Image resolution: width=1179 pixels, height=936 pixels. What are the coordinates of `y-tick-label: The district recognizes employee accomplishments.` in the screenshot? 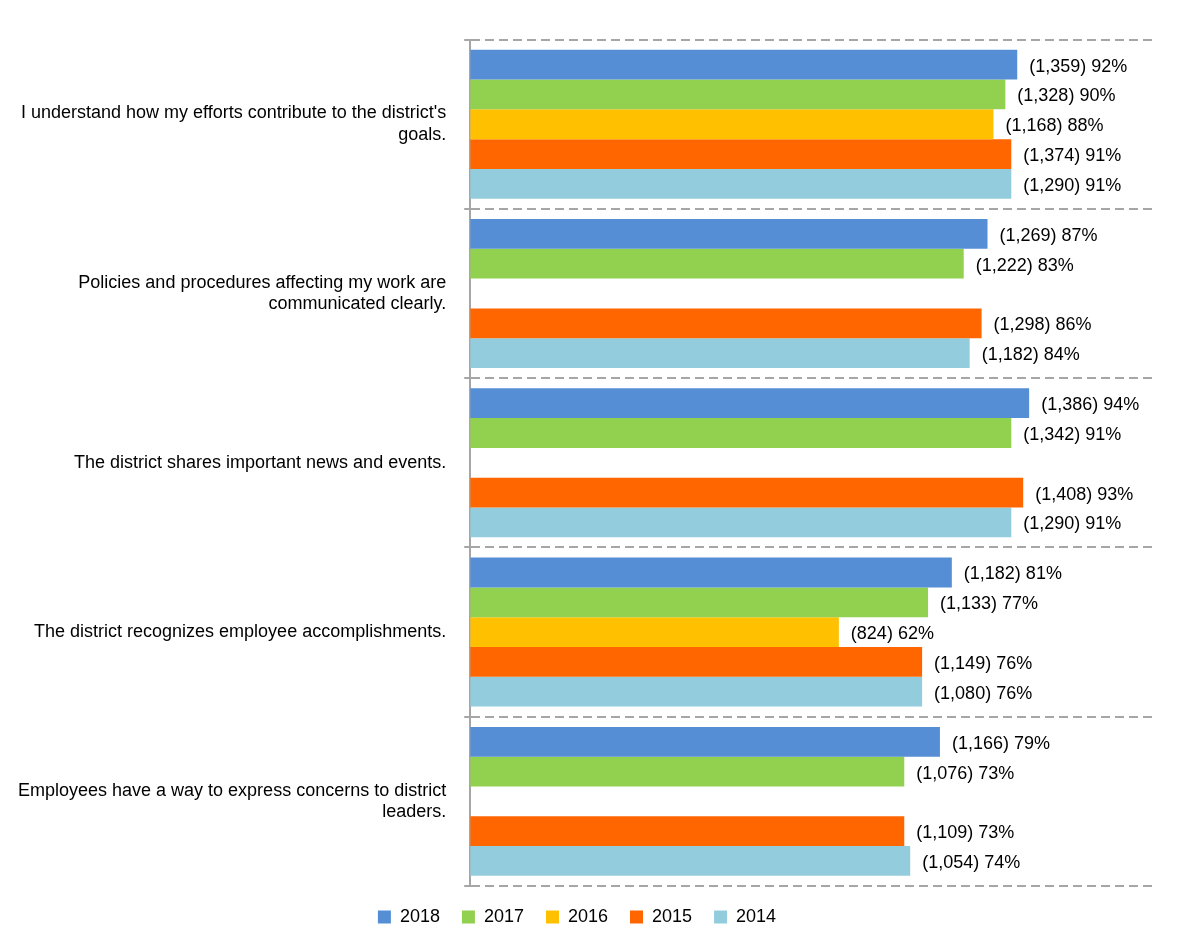 It's located at (240, 631).